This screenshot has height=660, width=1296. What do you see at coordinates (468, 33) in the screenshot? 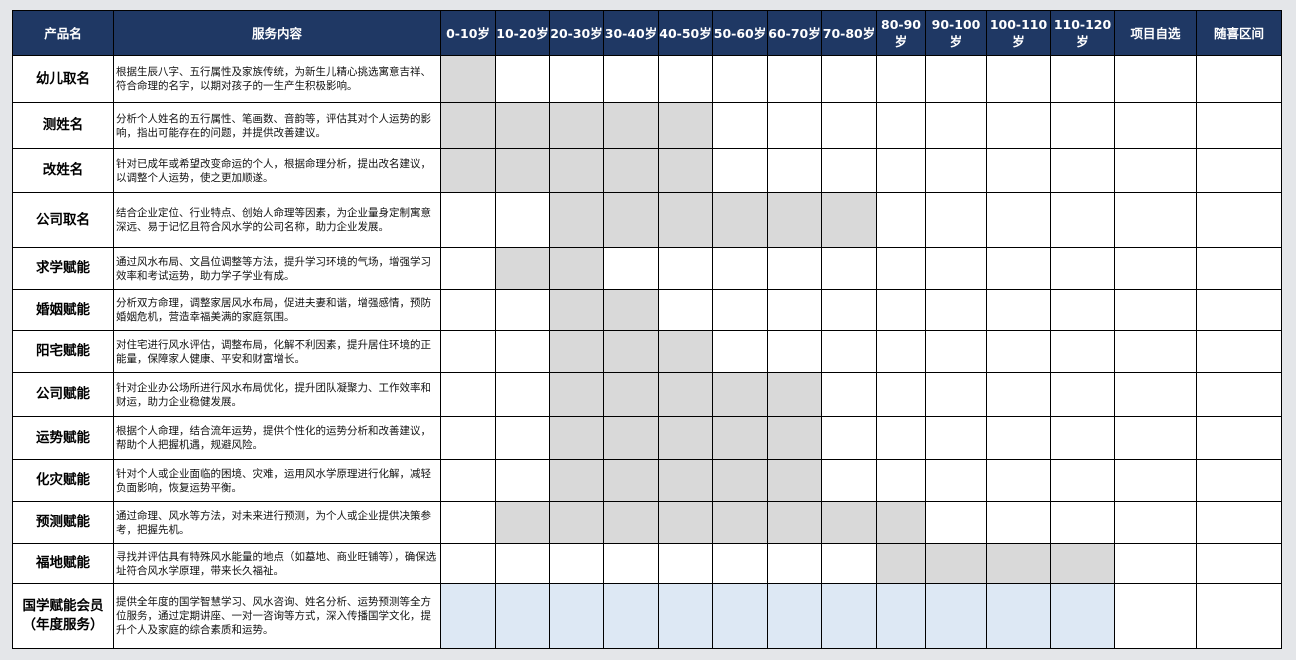
I see `header-age-0: 0-10岁` at bounding box center [468, 33].